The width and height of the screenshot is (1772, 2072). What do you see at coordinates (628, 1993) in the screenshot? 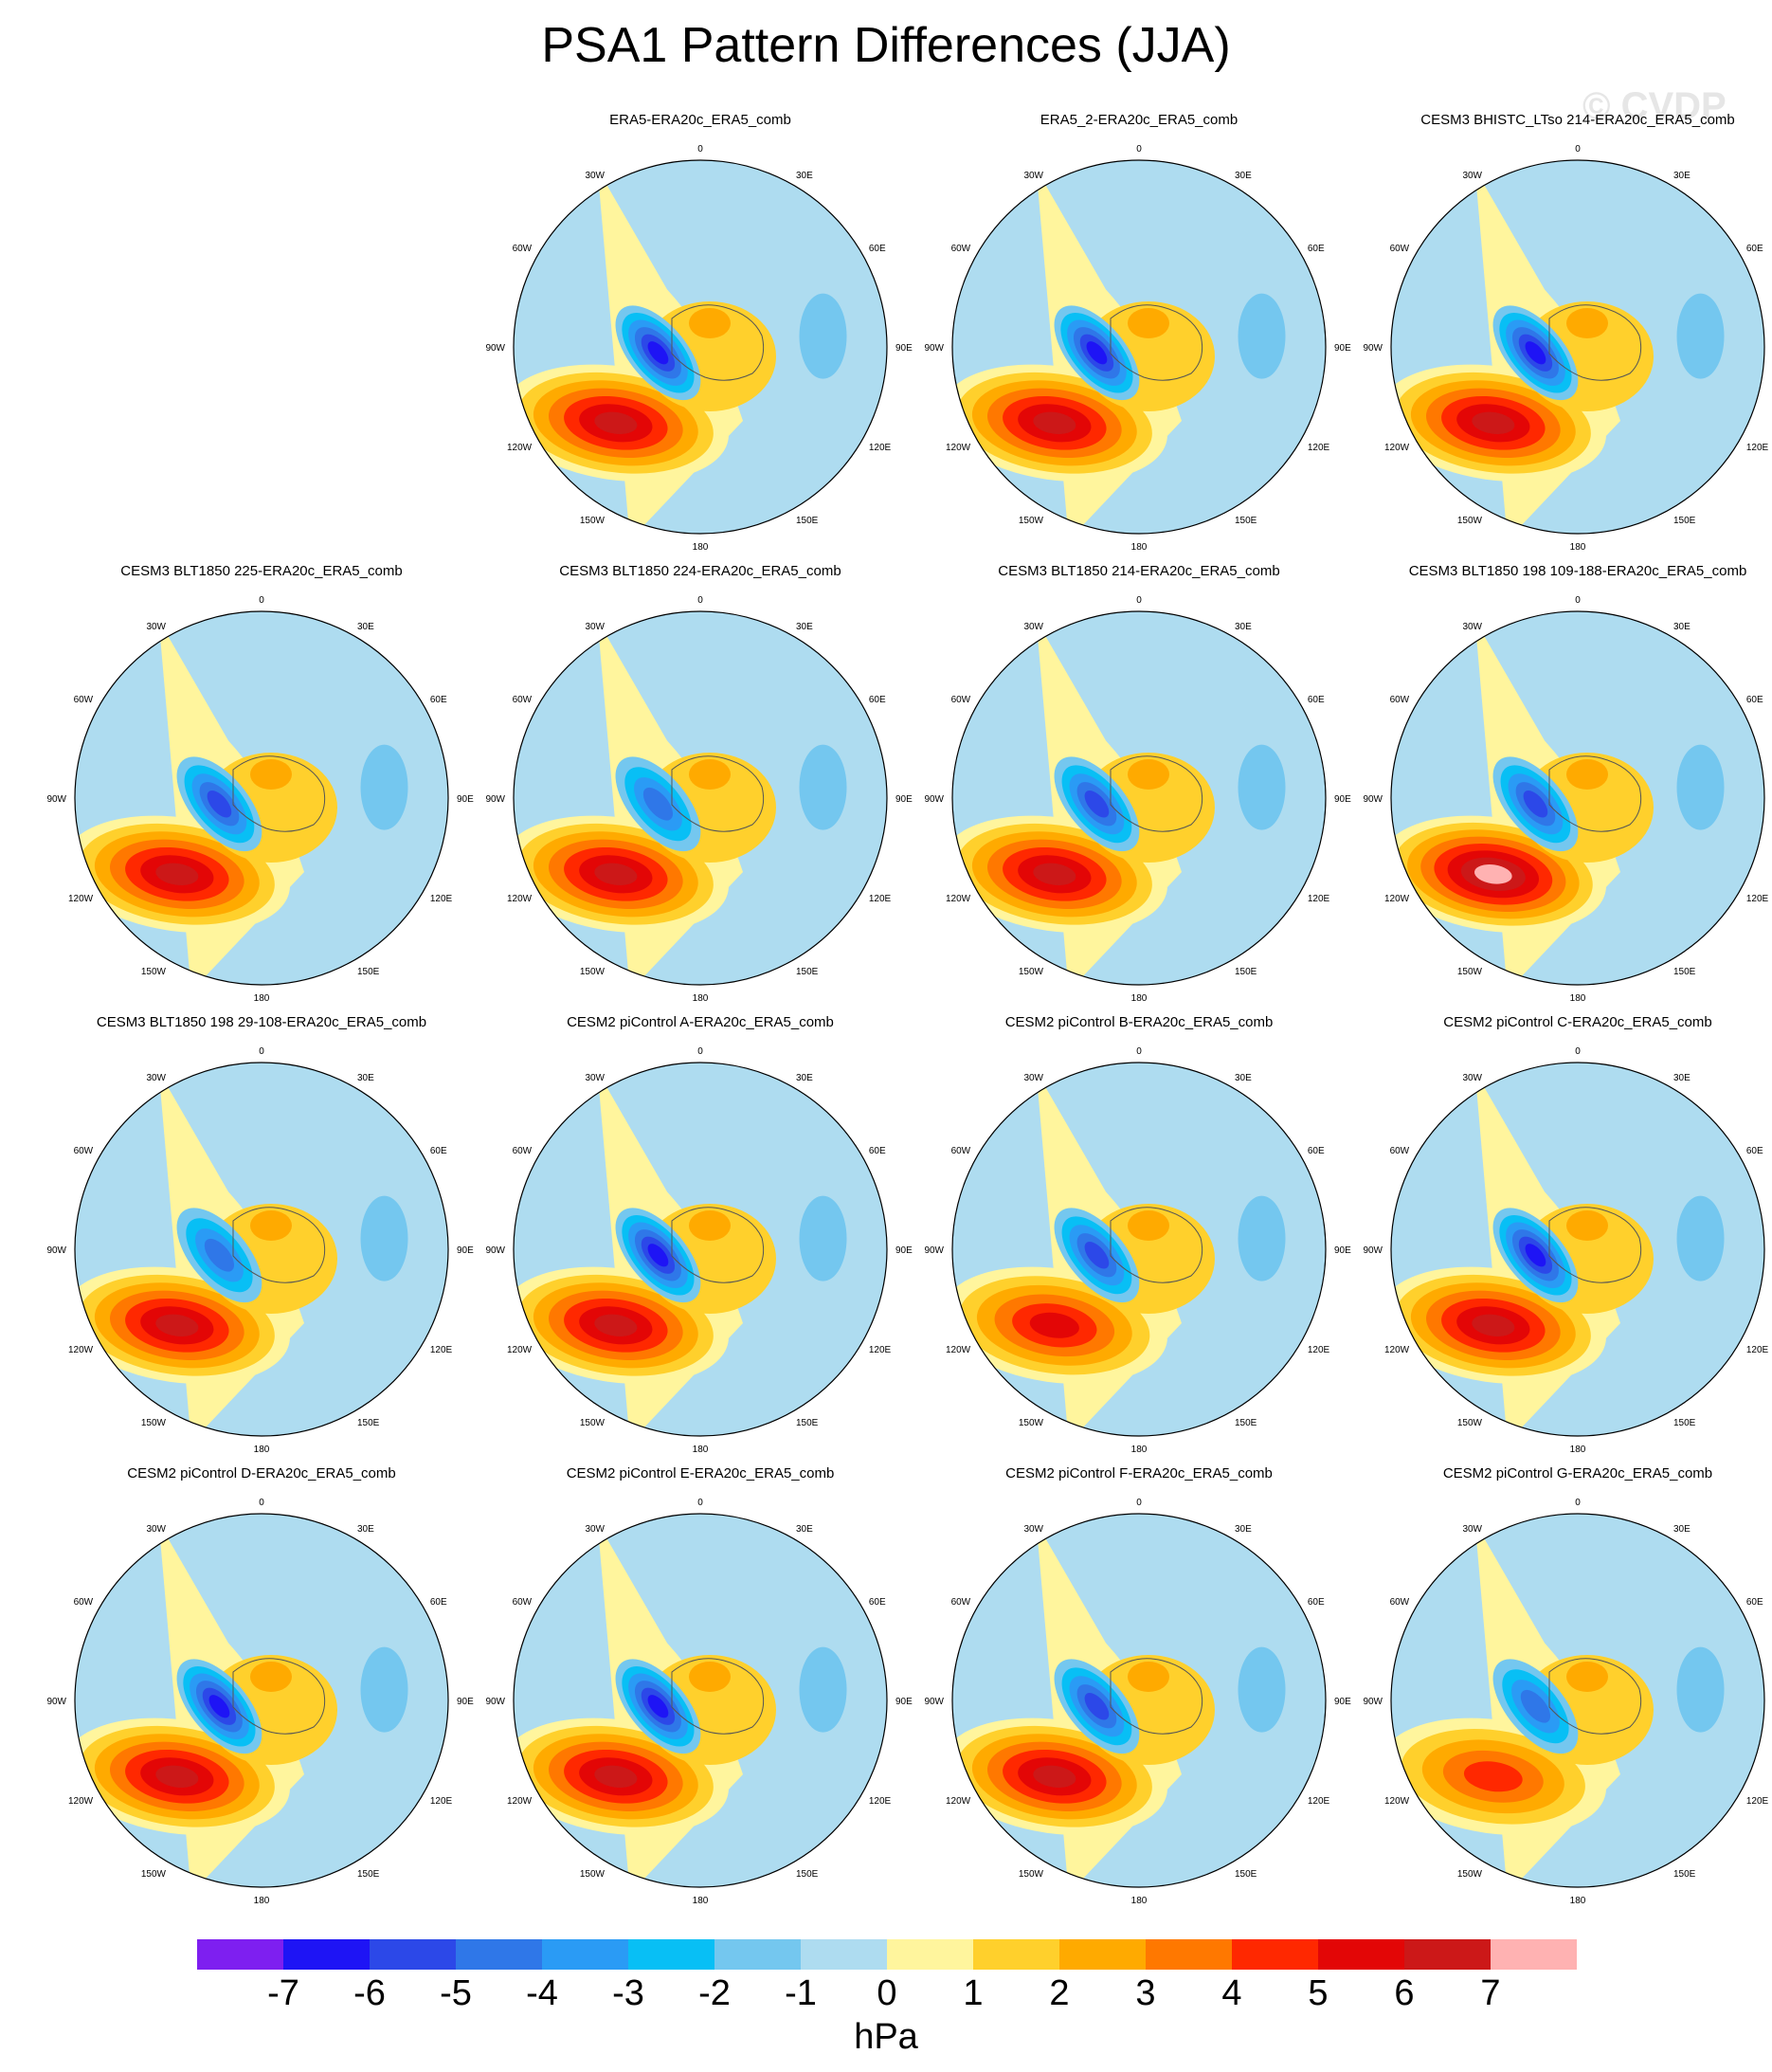
I see `colorbar-tick: -3` at bounding box center [628, 1993].